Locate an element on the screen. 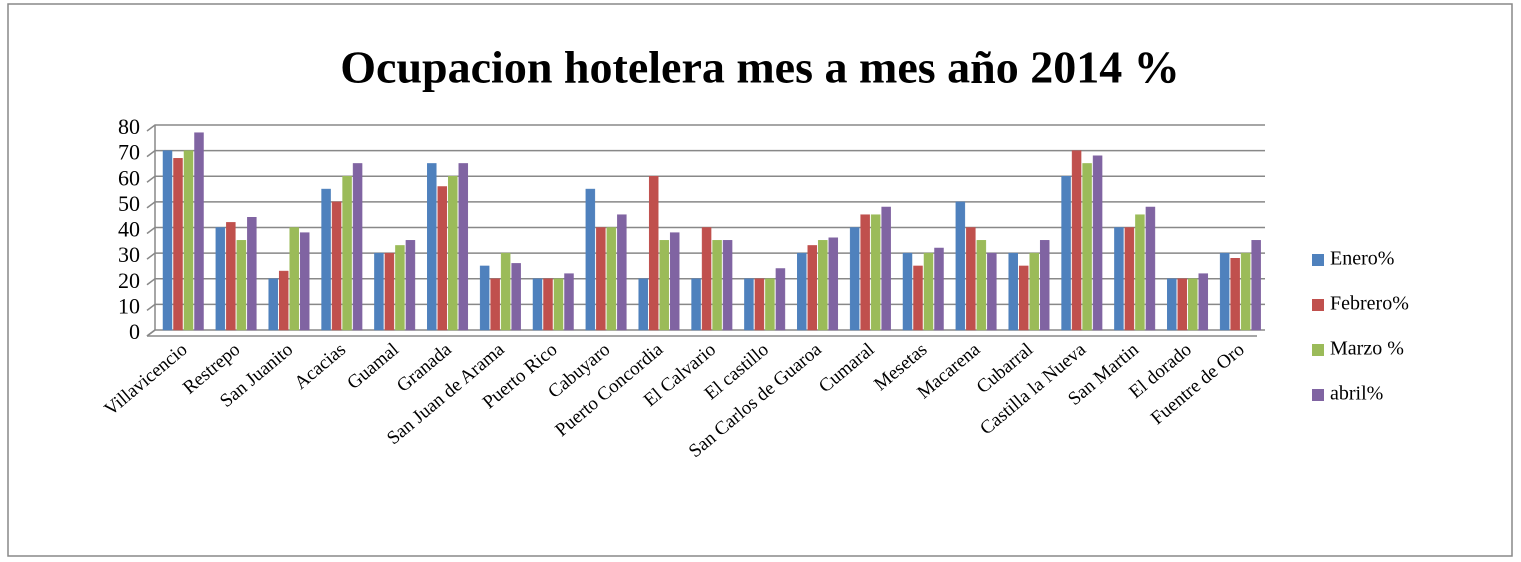 This screenshot has height=562, width=1521. y-tick-label: 10 is located at coordinates (129, 305).